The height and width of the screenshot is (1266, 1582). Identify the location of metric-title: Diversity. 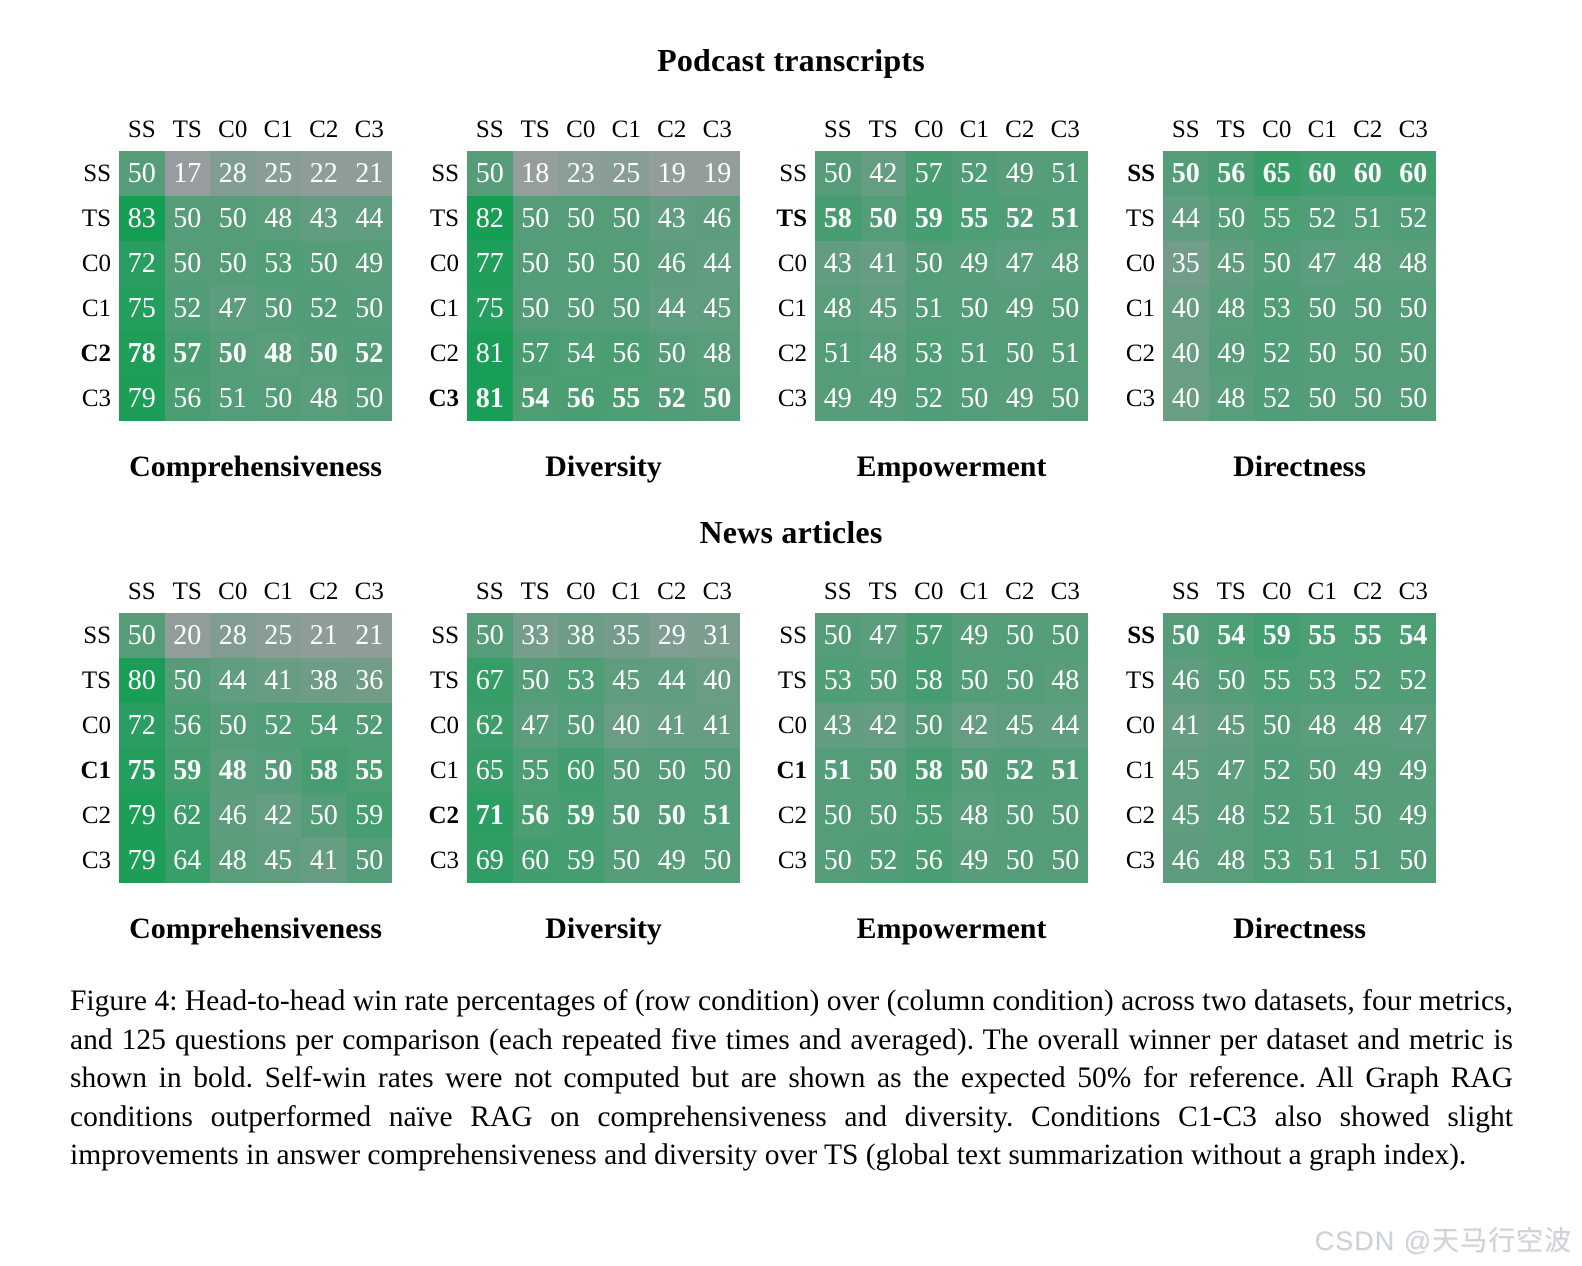
(603, 466).